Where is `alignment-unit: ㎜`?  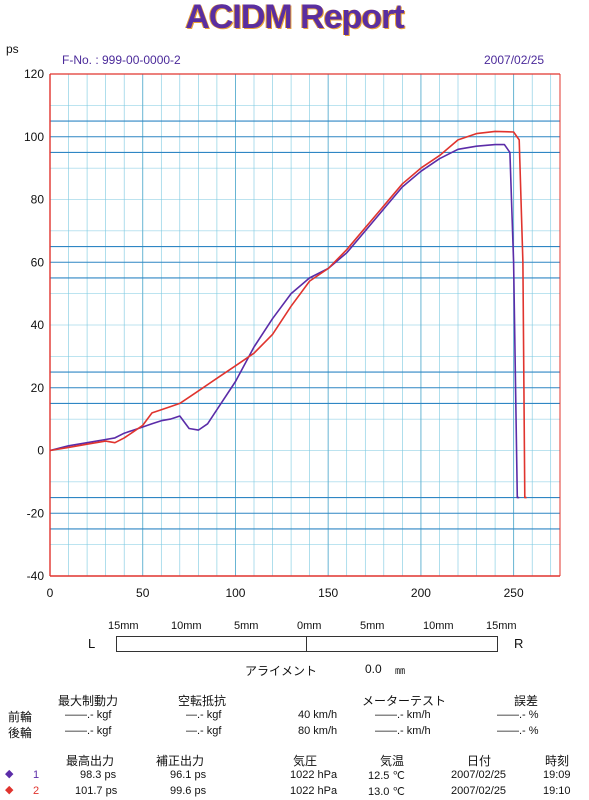
alignment-unit: ㎜ is located at coordinates (400, 671).